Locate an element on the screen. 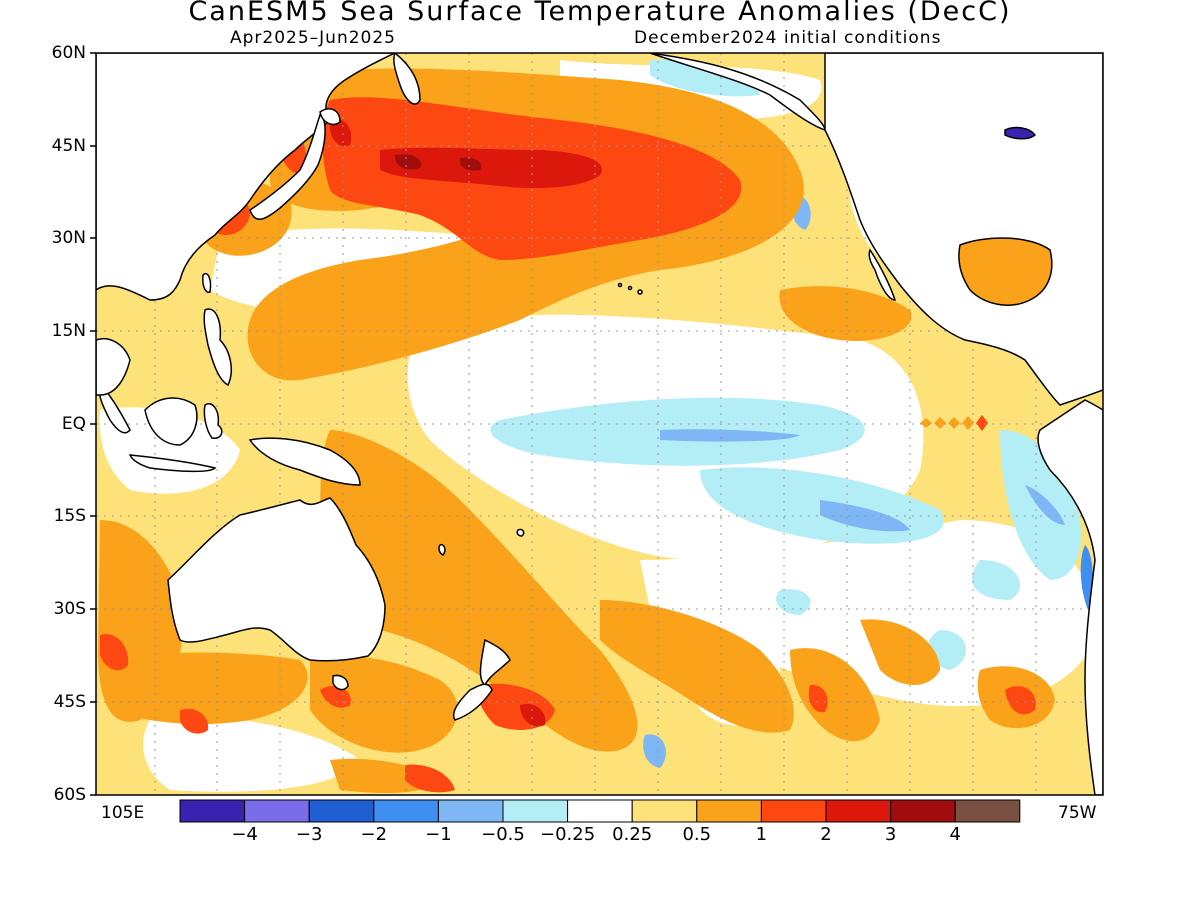  colorbar-tick-label: −0.5 is located at coordinates (503, 834).